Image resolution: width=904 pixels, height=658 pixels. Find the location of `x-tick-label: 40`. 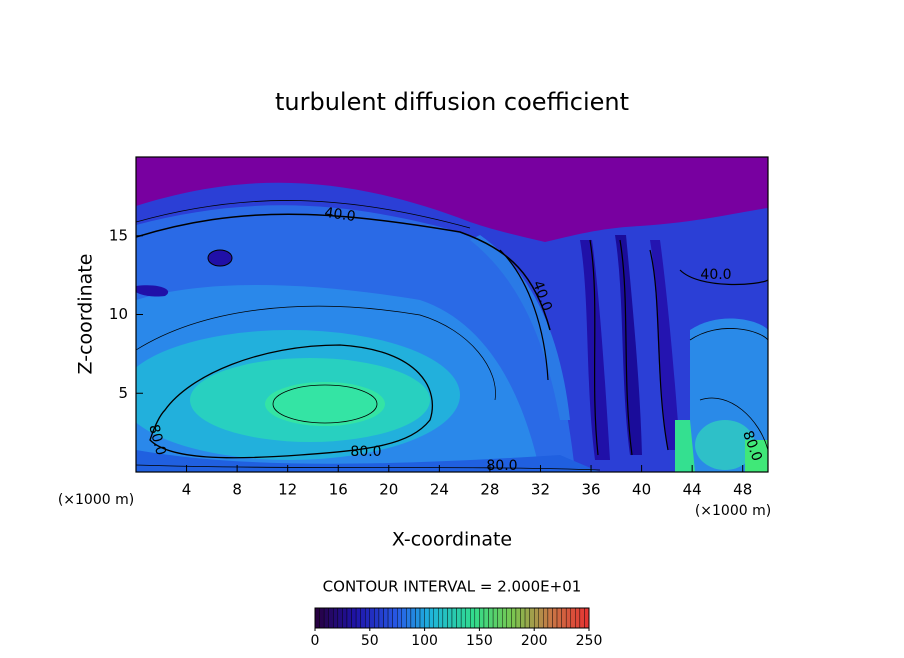

x-tick-label: 40 is located at coordinates (641, 490).